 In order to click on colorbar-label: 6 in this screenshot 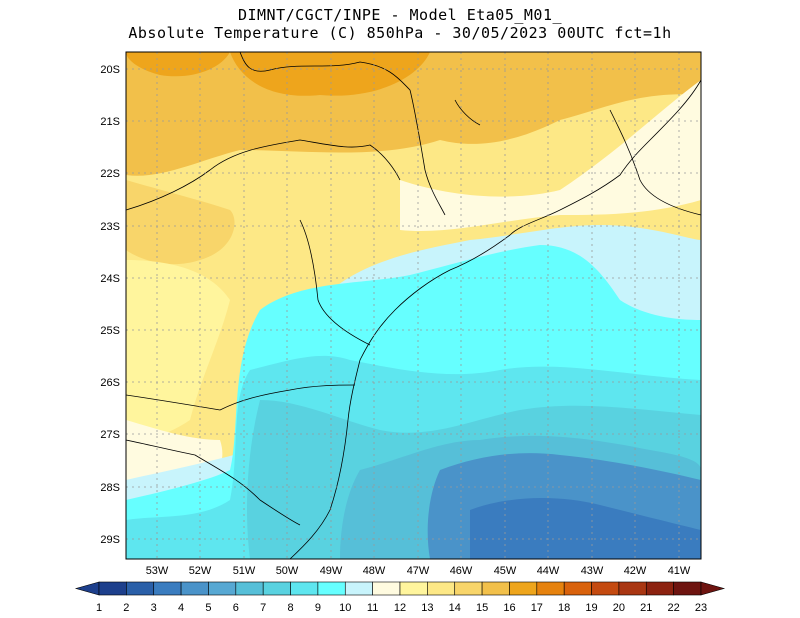, I will do `click(236, 608)`.